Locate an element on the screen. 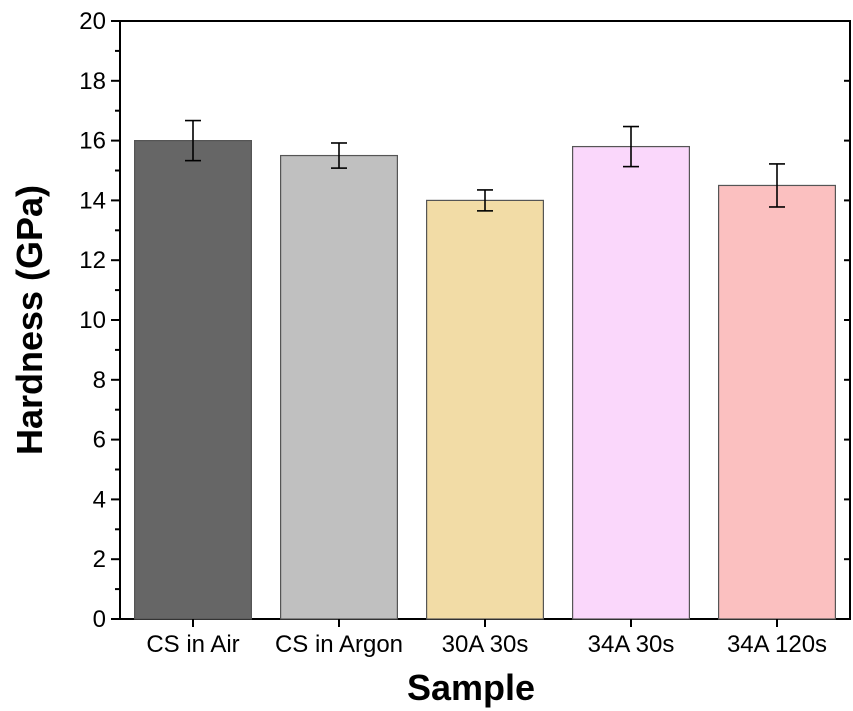 This screenshot has height=711, width=853. y-tick-label: 14 is located at coordinates (92, 200).